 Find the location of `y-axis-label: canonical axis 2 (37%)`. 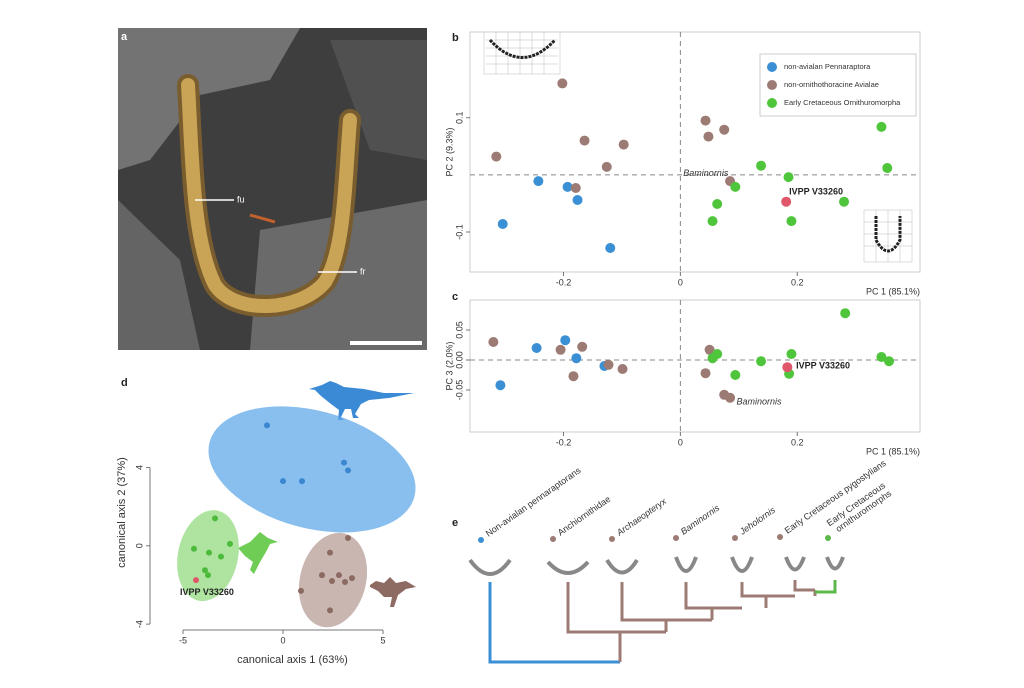

y-axis-label: canonical axis 2 (37%) is located at coordinates (122, 512).